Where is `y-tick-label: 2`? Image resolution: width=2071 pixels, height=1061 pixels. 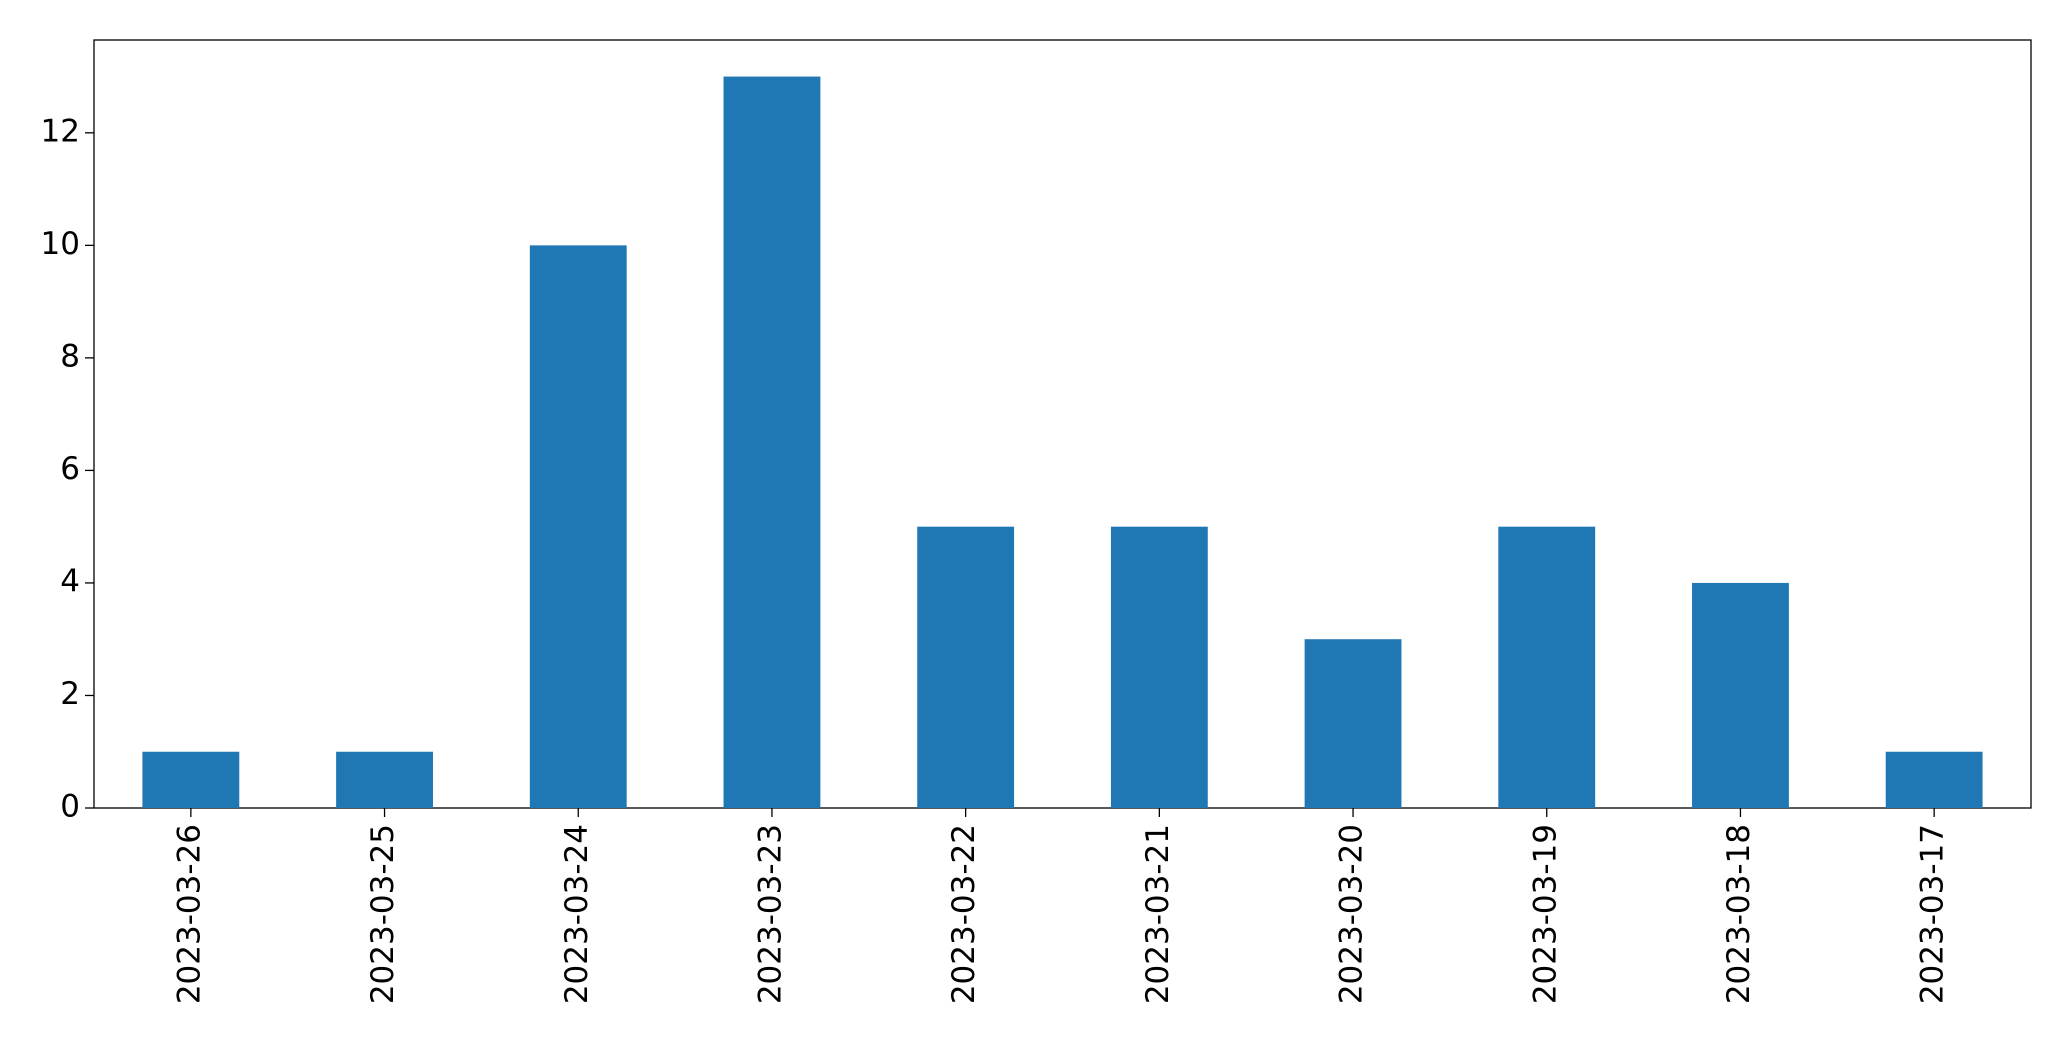 y-tick-label: 2 is located at coordinates (70, 694).